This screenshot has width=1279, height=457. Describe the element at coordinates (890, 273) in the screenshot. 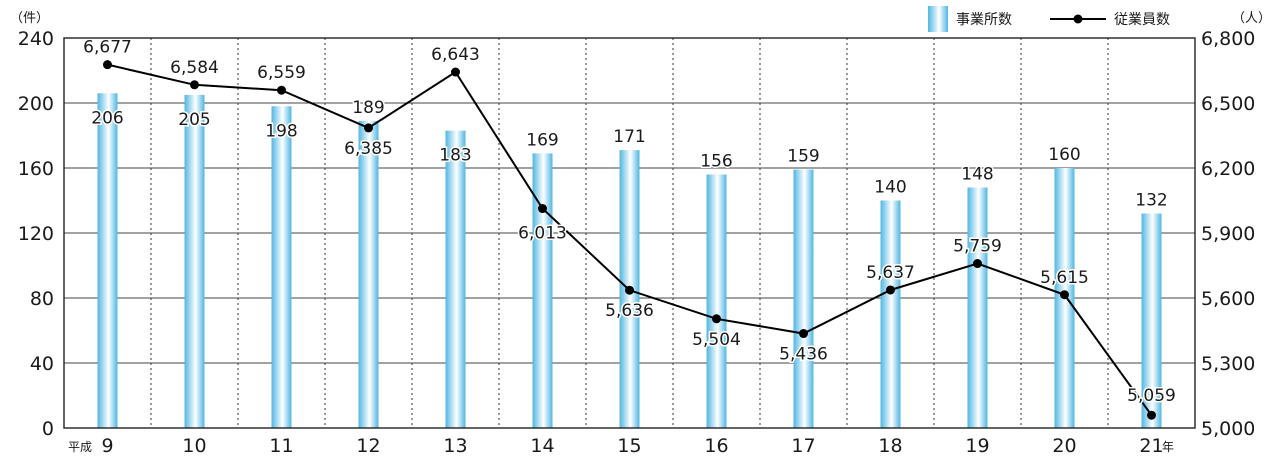

I see `line-value-label: 5,637` at that location.